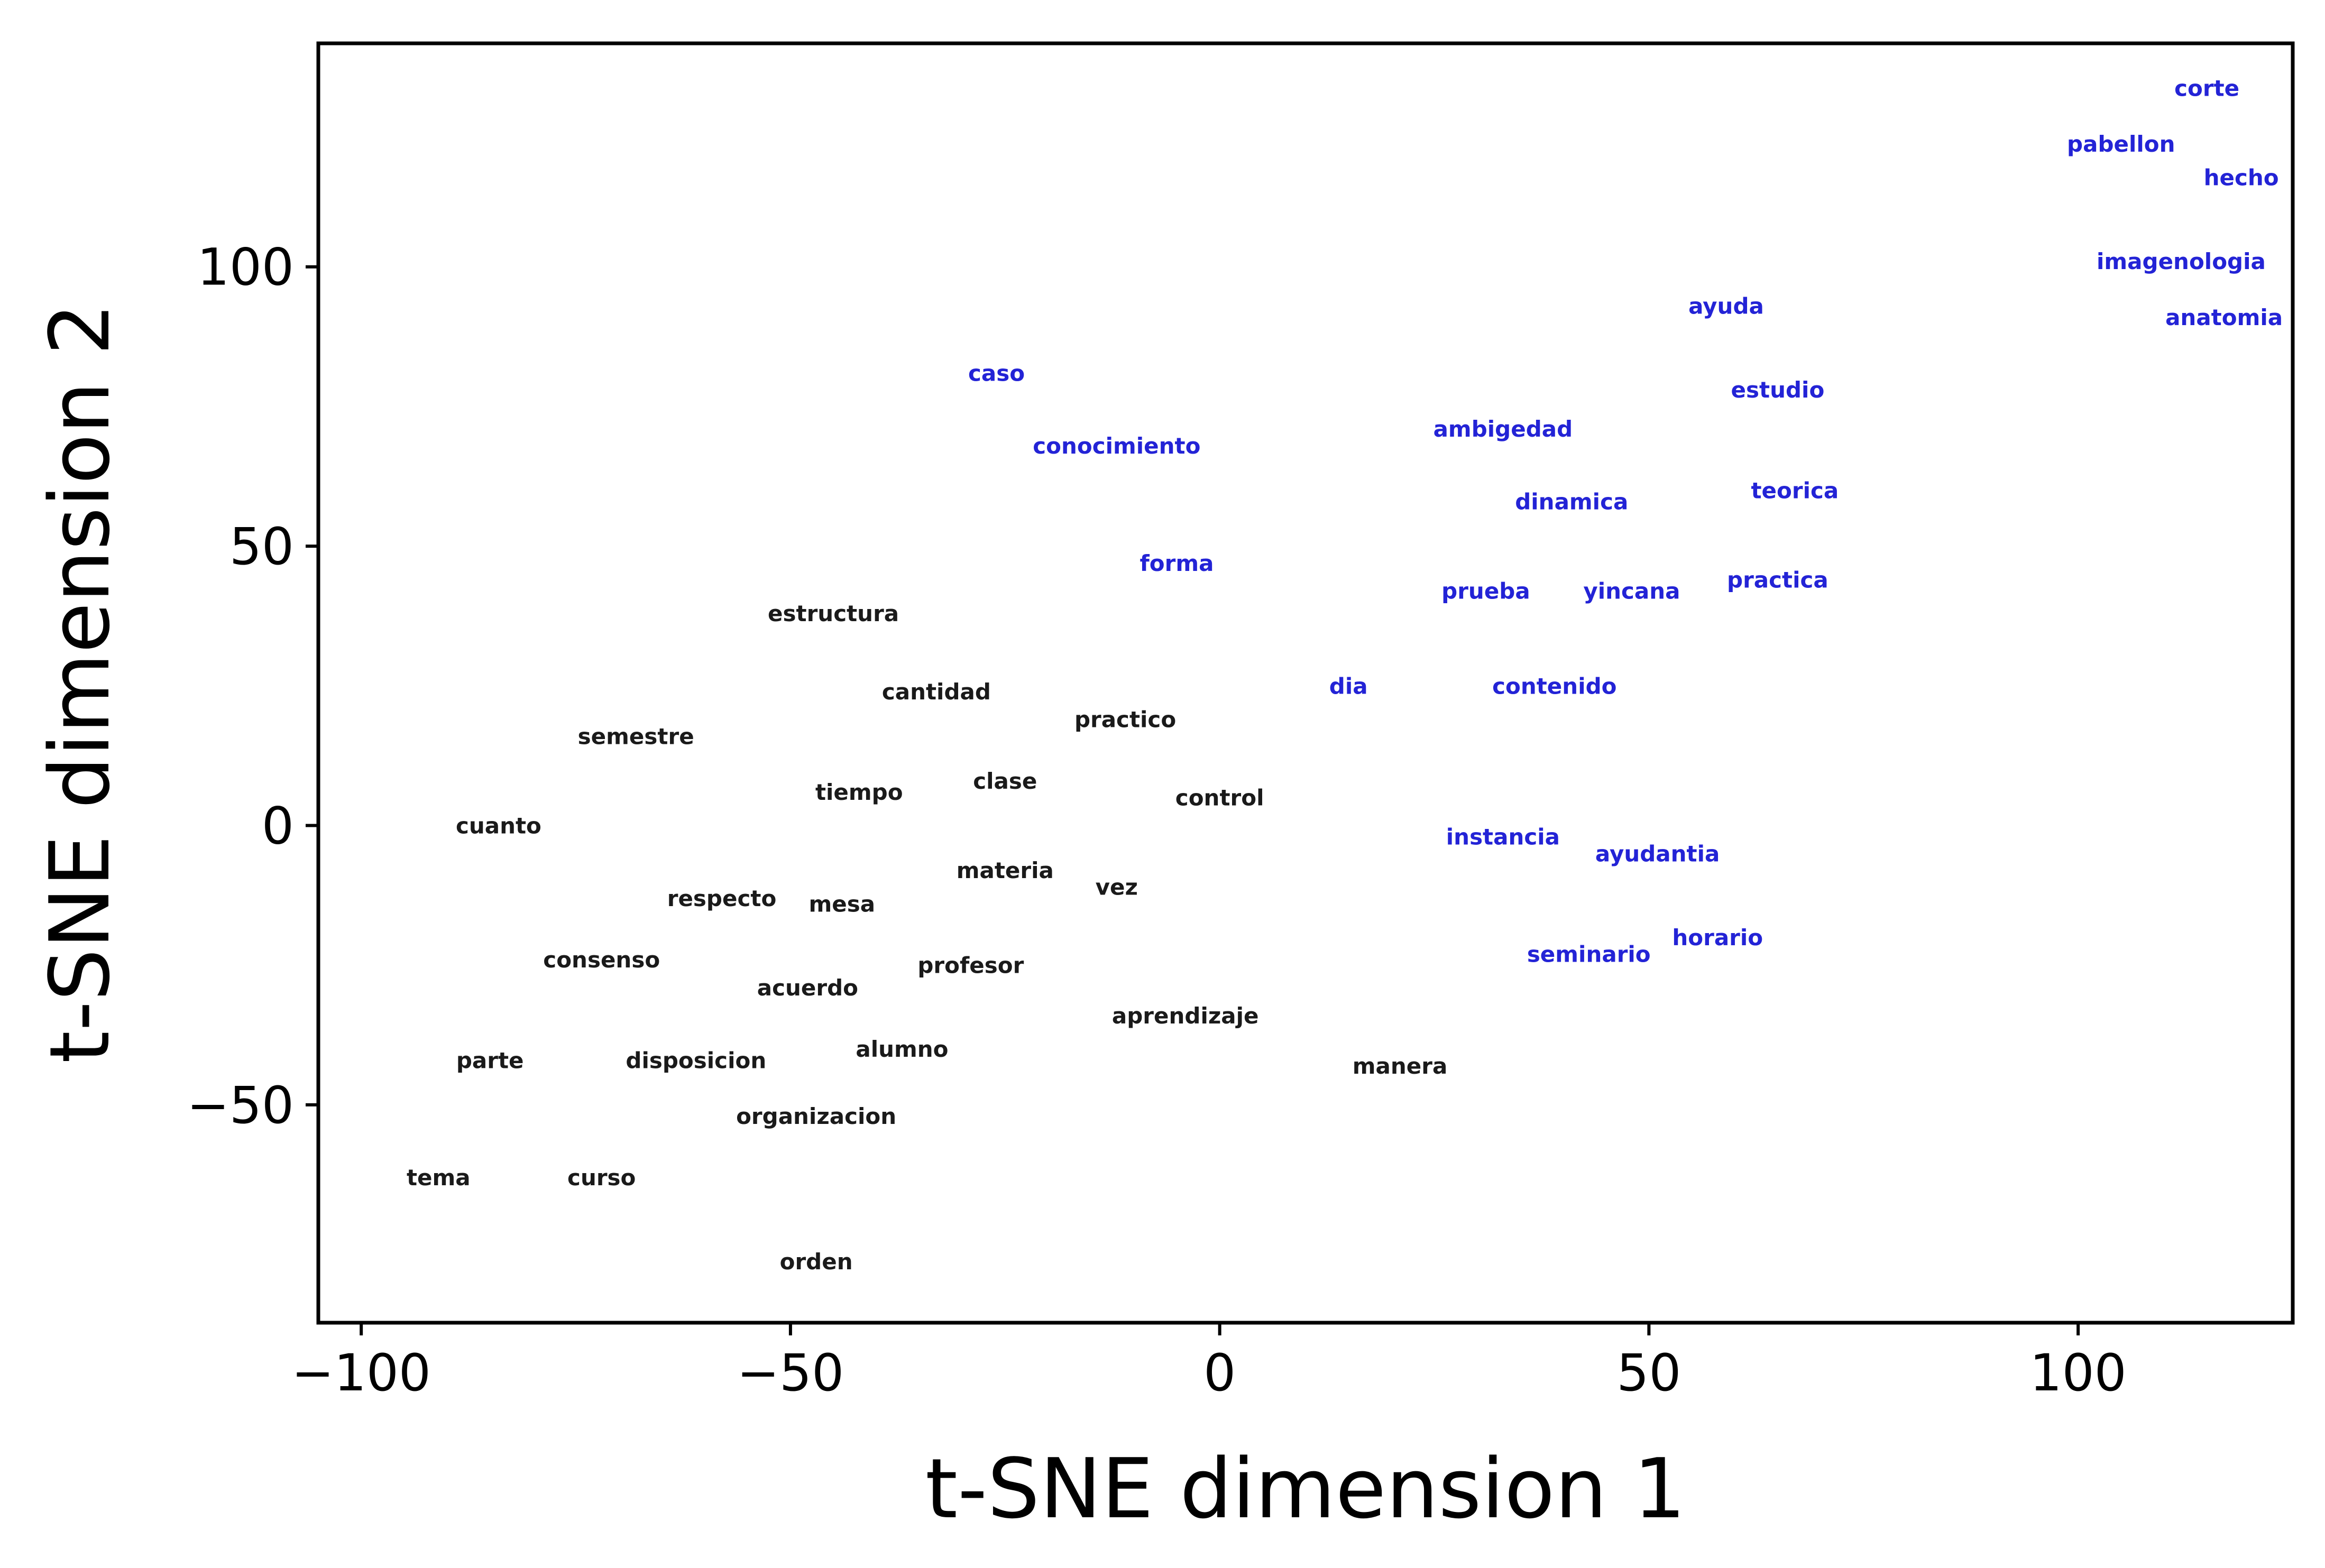 This screenshot has height=1568, width=2325. I want to click on point-label-alumno: alumno, so click(902, 1049).